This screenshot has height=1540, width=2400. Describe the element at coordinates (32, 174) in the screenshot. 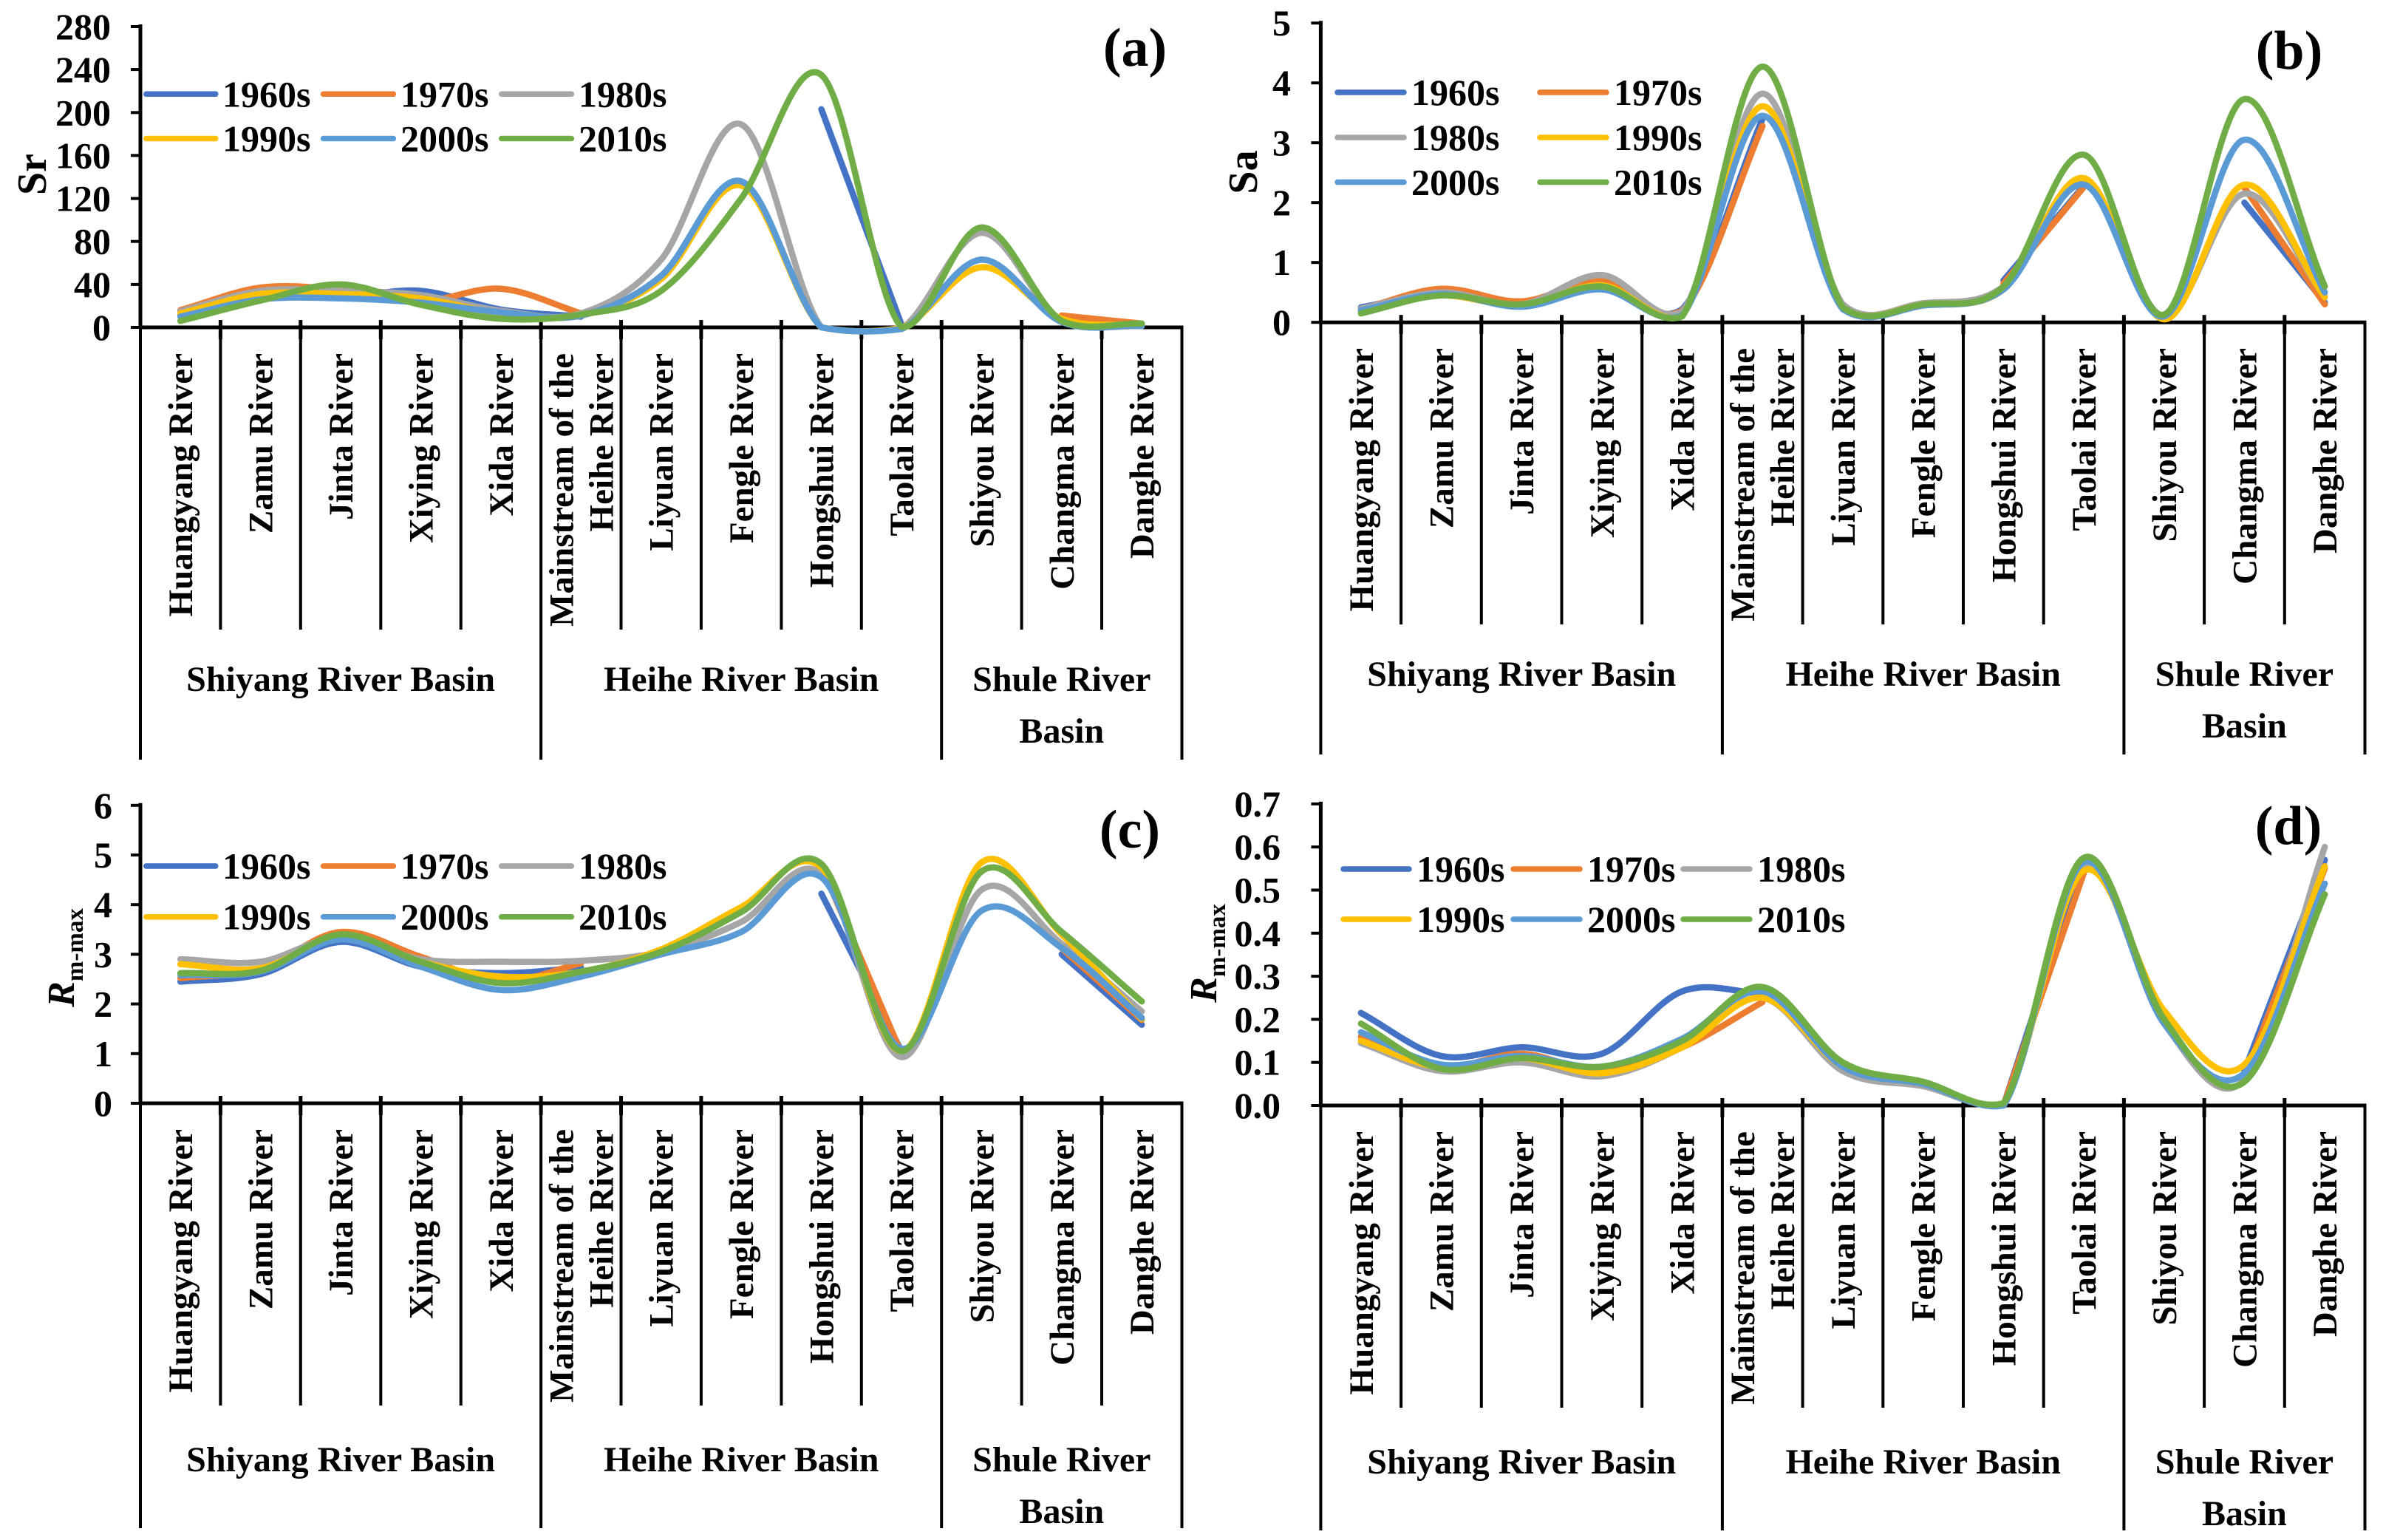

I see `svg-text: Sr` at that location.